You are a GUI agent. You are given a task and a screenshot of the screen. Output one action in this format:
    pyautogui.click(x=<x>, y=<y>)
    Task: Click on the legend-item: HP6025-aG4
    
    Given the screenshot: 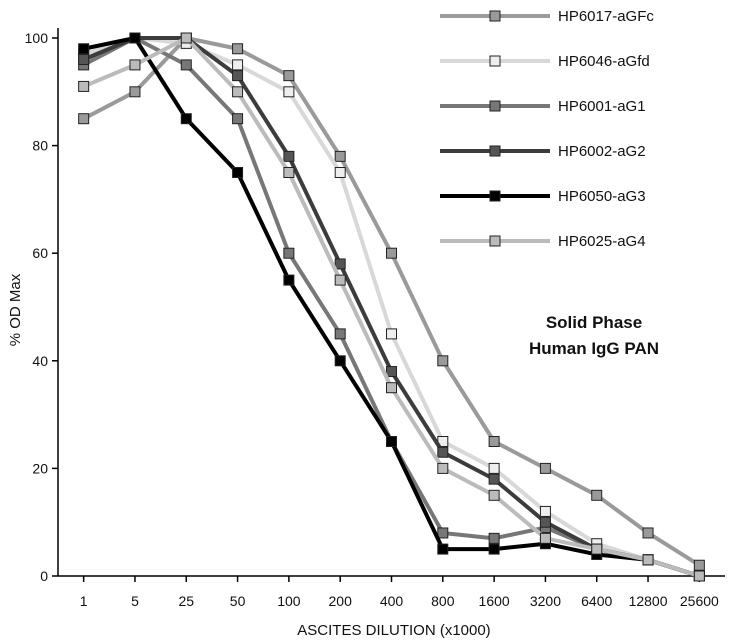 What is the action you would take?
    pyautogui.click(x=543, y=241)
    